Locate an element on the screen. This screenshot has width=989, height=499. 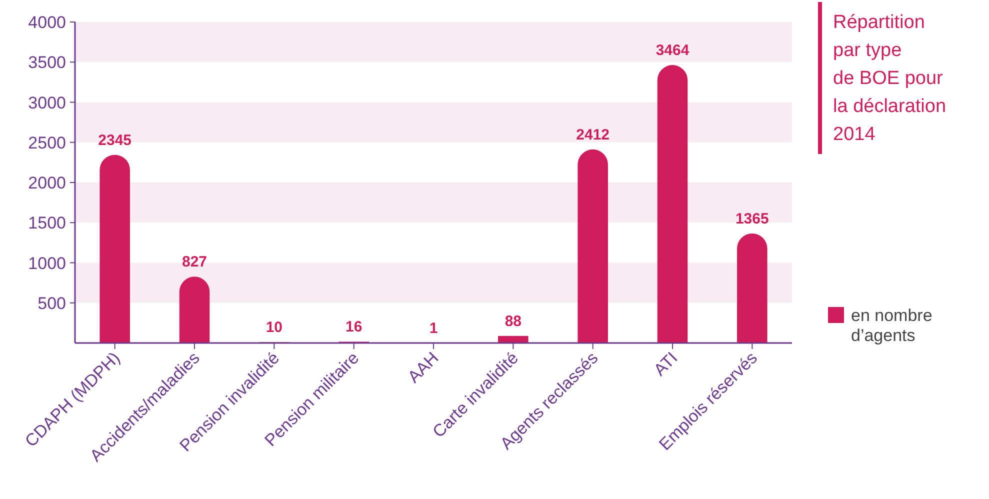
data-label: 827 is located at coordinates (195, 262).